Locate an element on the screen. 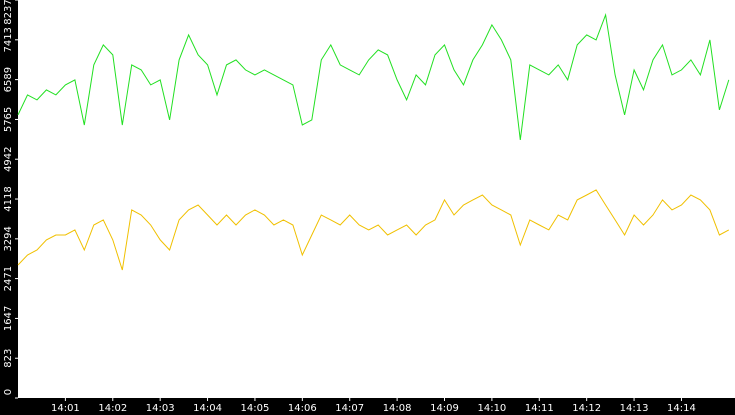  x-tick-label: 14:04 is located at coordinates (207, 408).